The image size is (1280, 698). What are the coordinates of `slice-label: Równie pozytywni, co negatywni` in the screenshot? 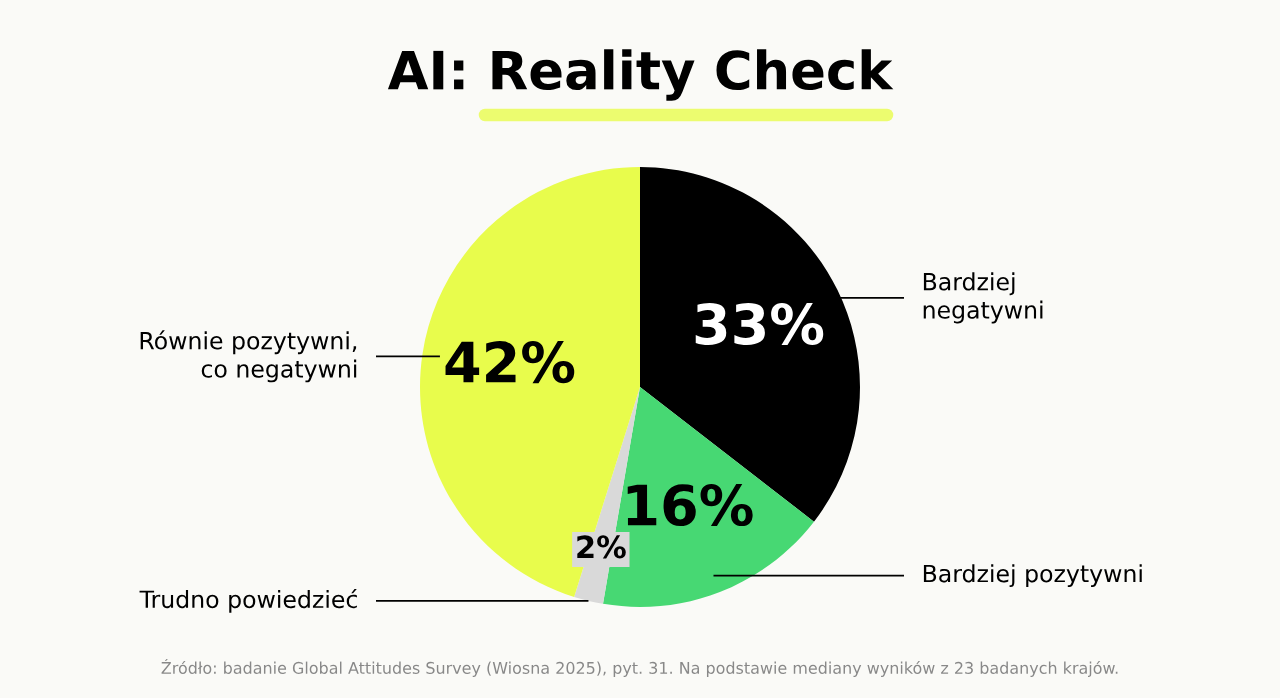 It's located at (248, 356).